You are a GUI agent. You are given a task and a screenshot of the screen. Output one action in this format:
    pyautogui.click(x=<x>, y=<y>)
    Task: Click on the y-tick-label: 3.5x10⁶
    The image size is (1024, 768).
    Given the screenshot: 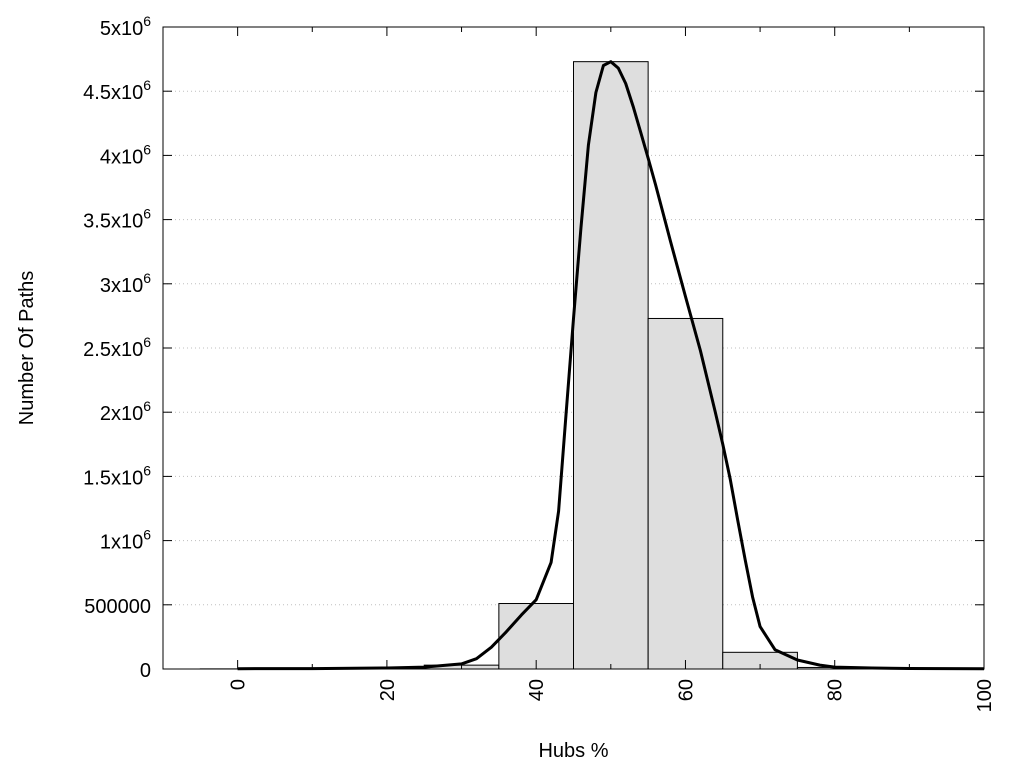 What is the action you would take?
    pyautogui.click(x=117, y=219)
    